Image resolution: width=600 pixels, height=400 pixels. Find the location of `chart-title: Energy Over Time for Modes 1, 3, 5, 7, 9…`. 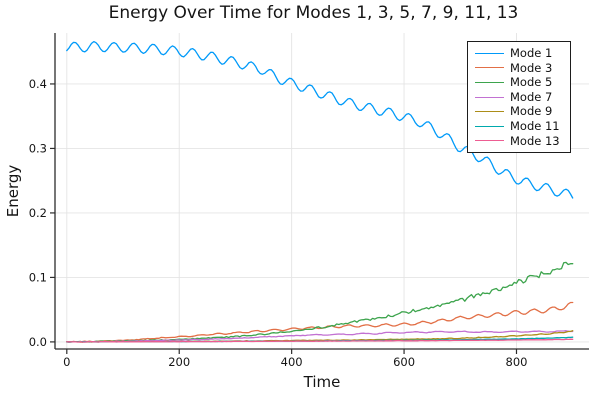

chart-title: Energy Over Time for Modes 1, 3, 5, 7, 9… is located at coordinates (313, 13).